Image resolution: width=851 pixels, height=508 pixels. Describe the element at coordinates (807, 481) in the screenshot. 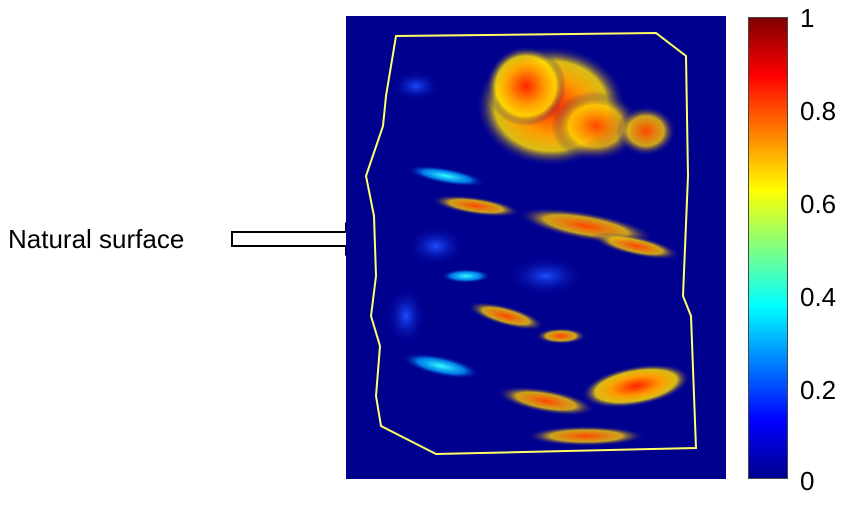

I see `colorbar-tick-label: 0` at that location.